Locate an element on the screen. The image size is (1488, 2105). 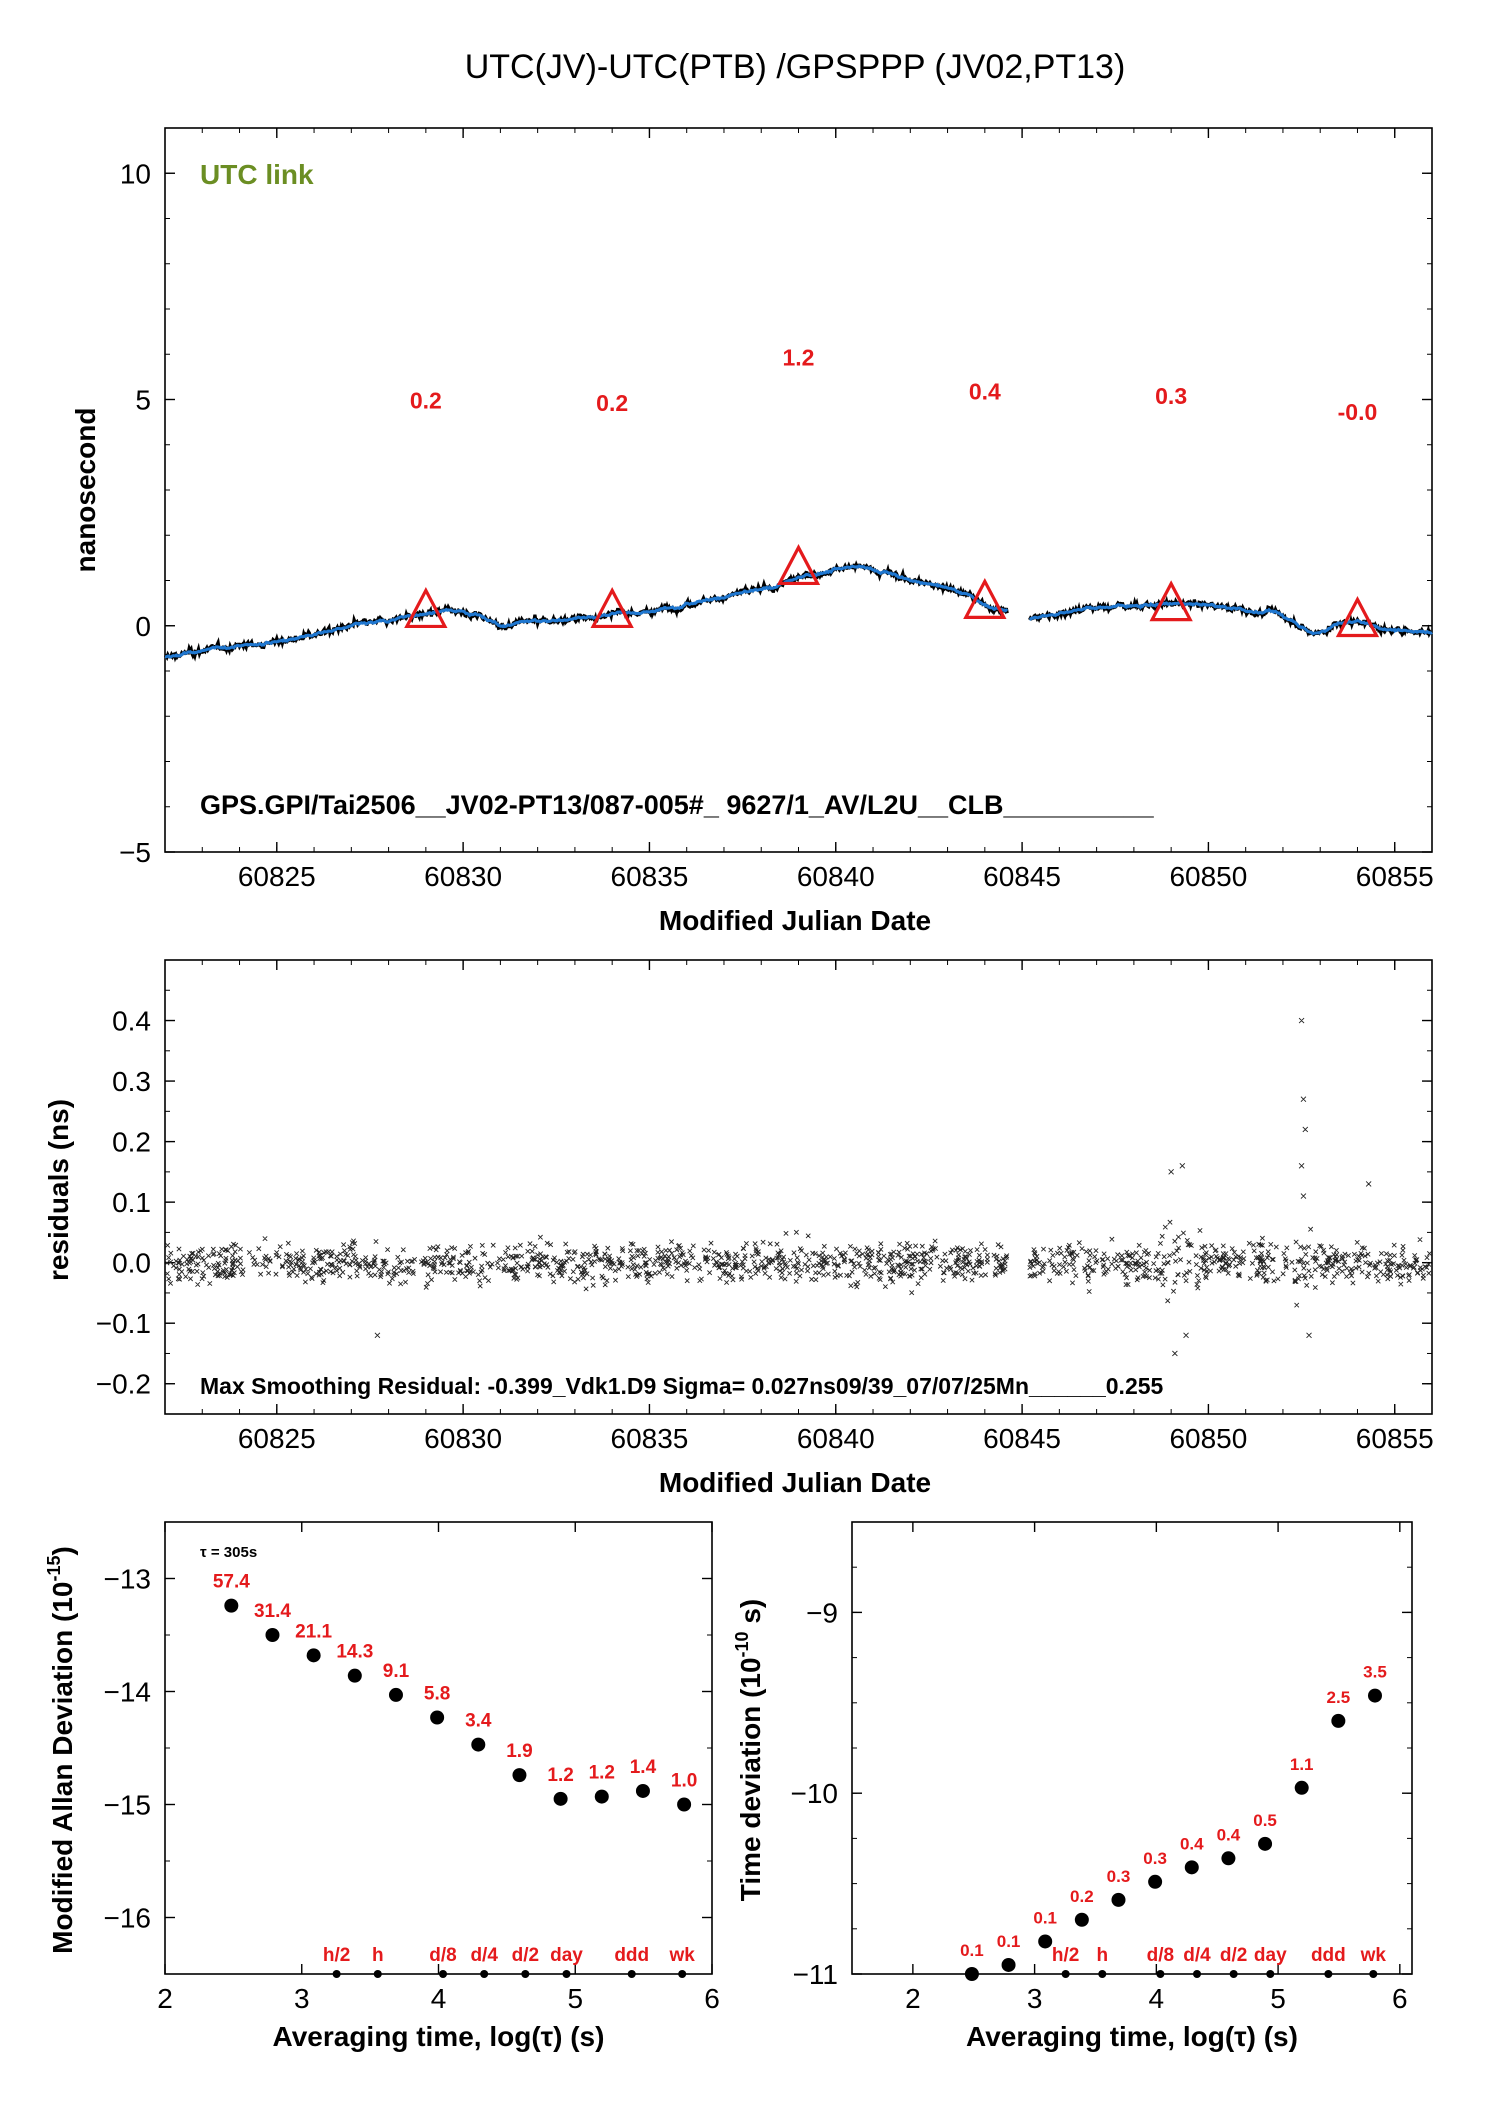
y-tick-label: 0.2 is located at coordinates (131, 1142).